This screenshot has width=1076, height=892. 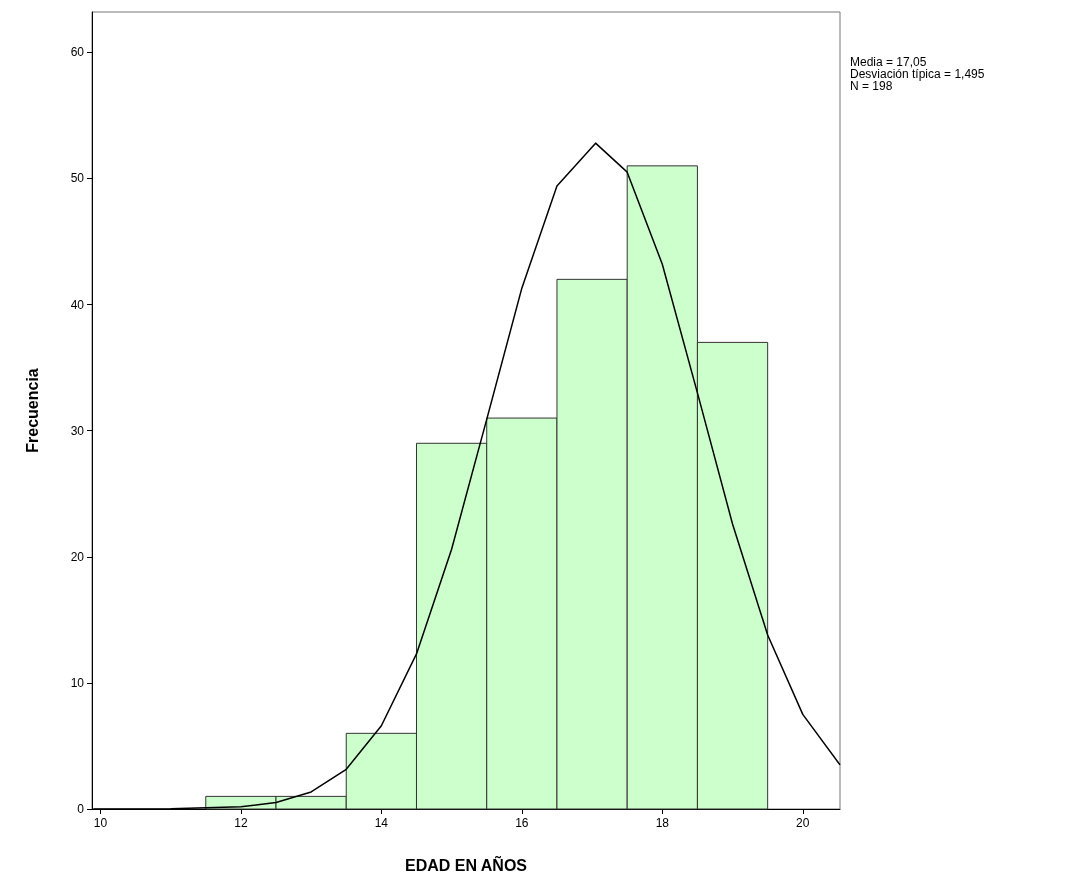 What do you see at coordinates (466, 864) in the screenshot?
I see `x-axis-title: EDAD EN AÑOS` at bounding box center [466, 864].